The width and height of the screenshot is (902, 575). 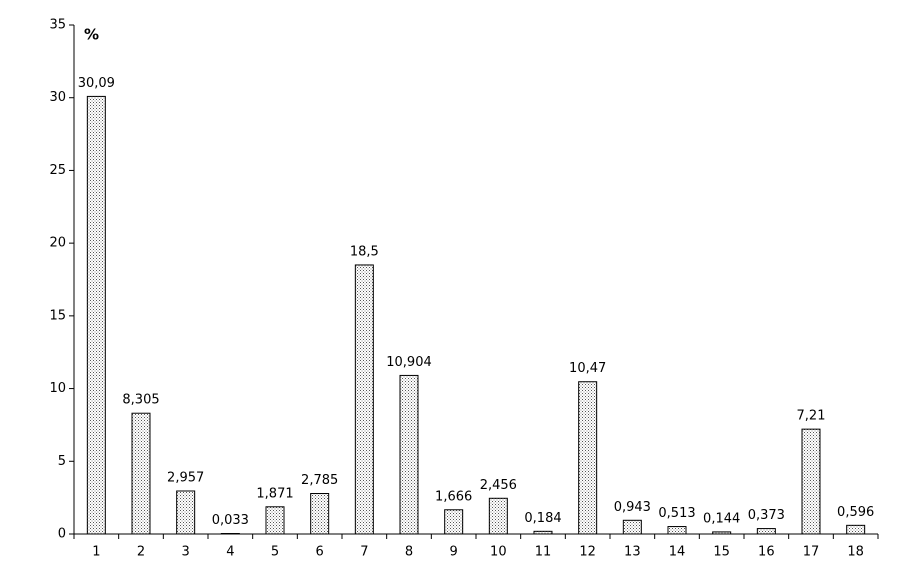 What do you see at coordinates (542, 518) in the screenshot?
I see `value-label: 0,184` at bounding box center [542, 518].